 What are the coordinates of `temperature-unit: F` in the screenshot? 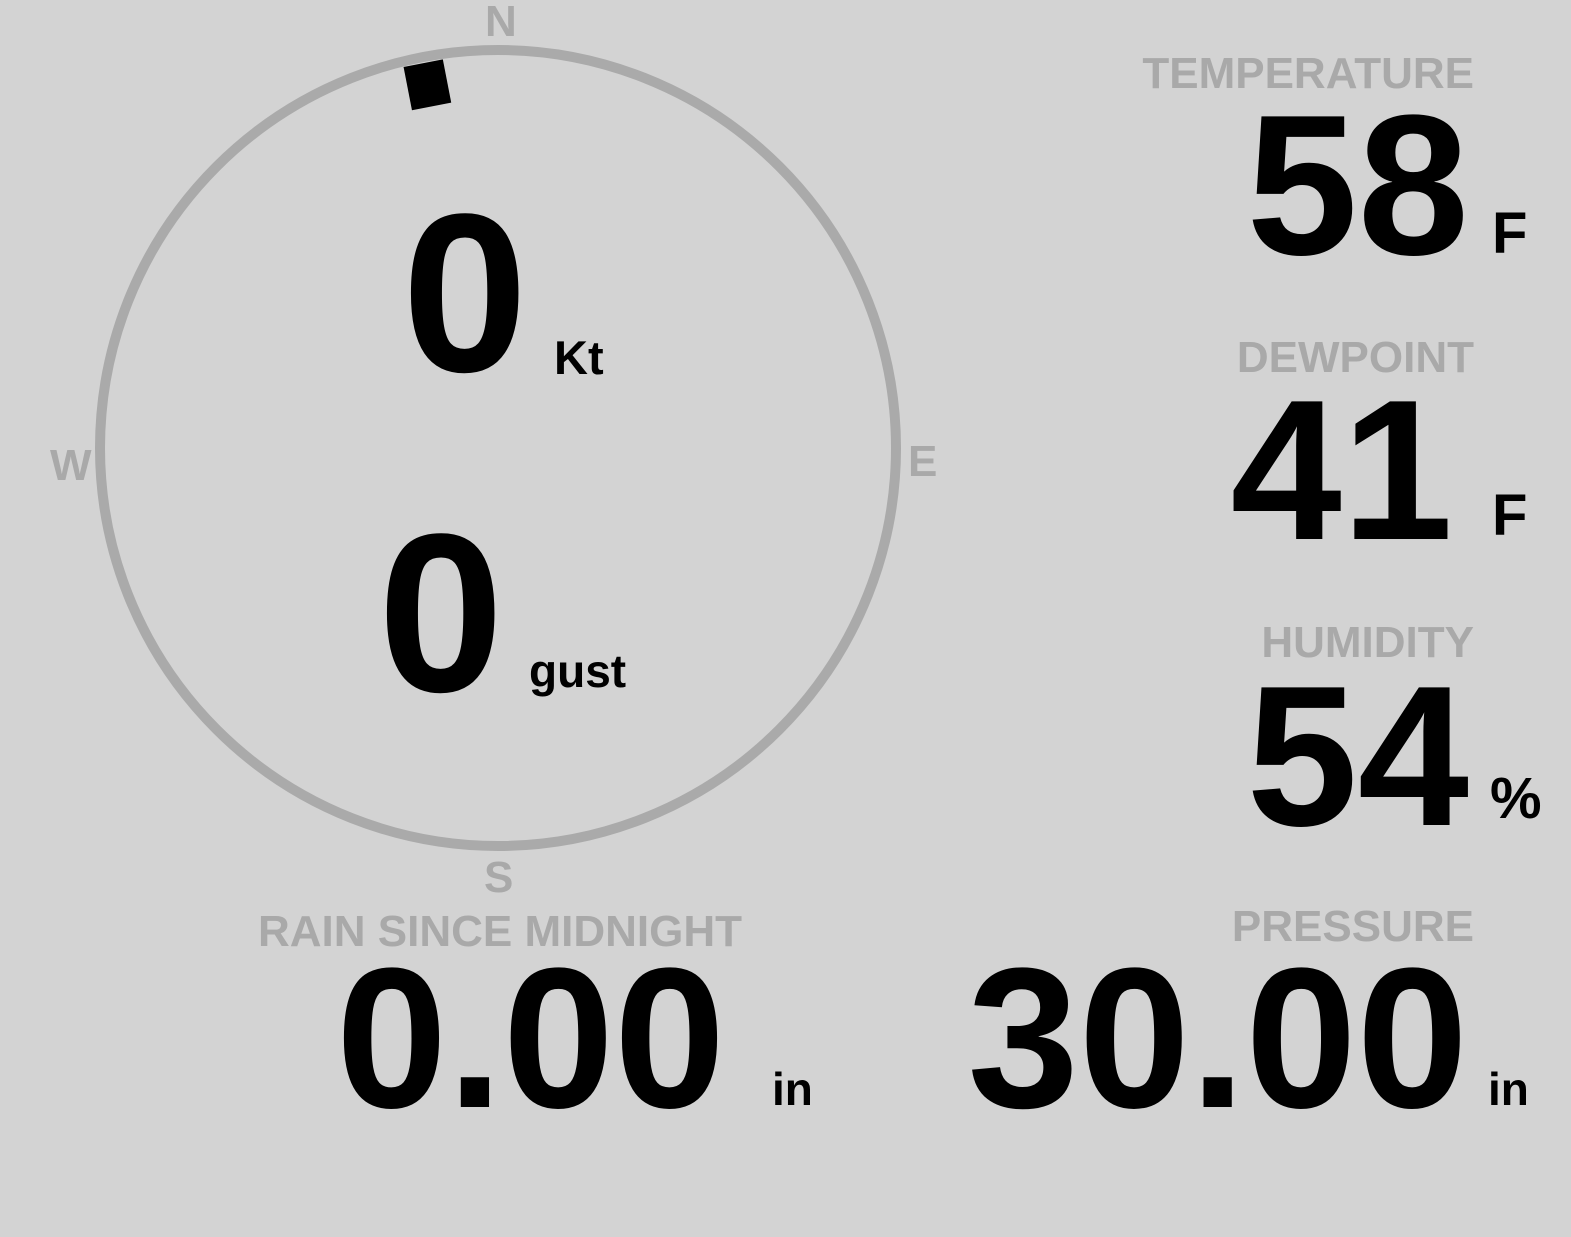 It's located at (1510, 233).